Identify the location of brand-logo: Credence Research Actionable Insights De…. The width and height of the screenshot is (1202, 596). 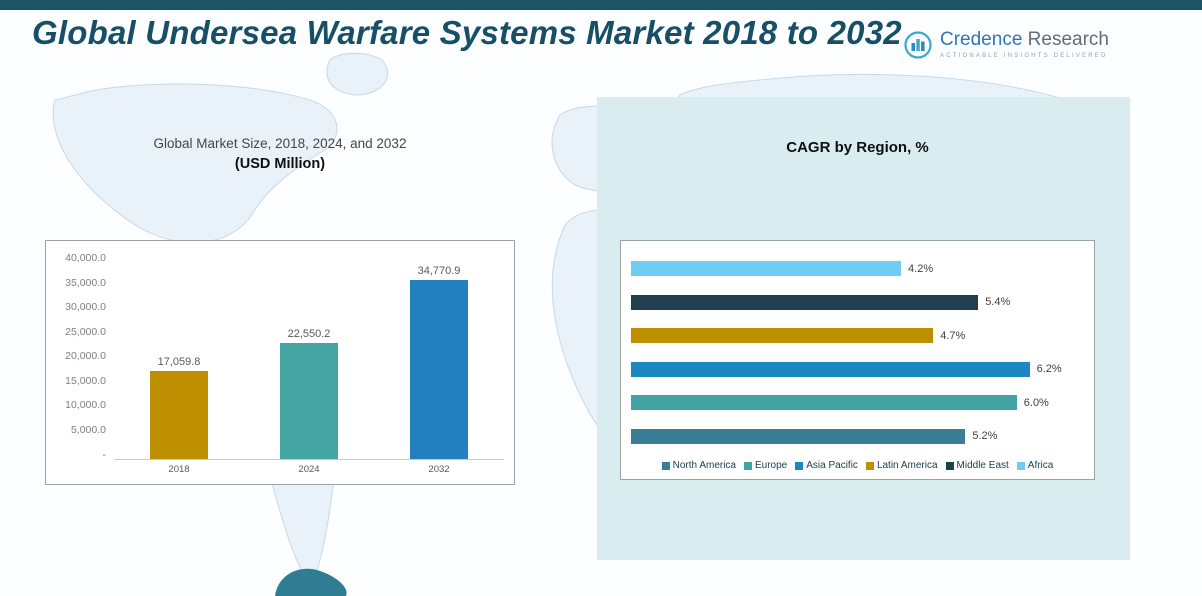
(1006, 45).